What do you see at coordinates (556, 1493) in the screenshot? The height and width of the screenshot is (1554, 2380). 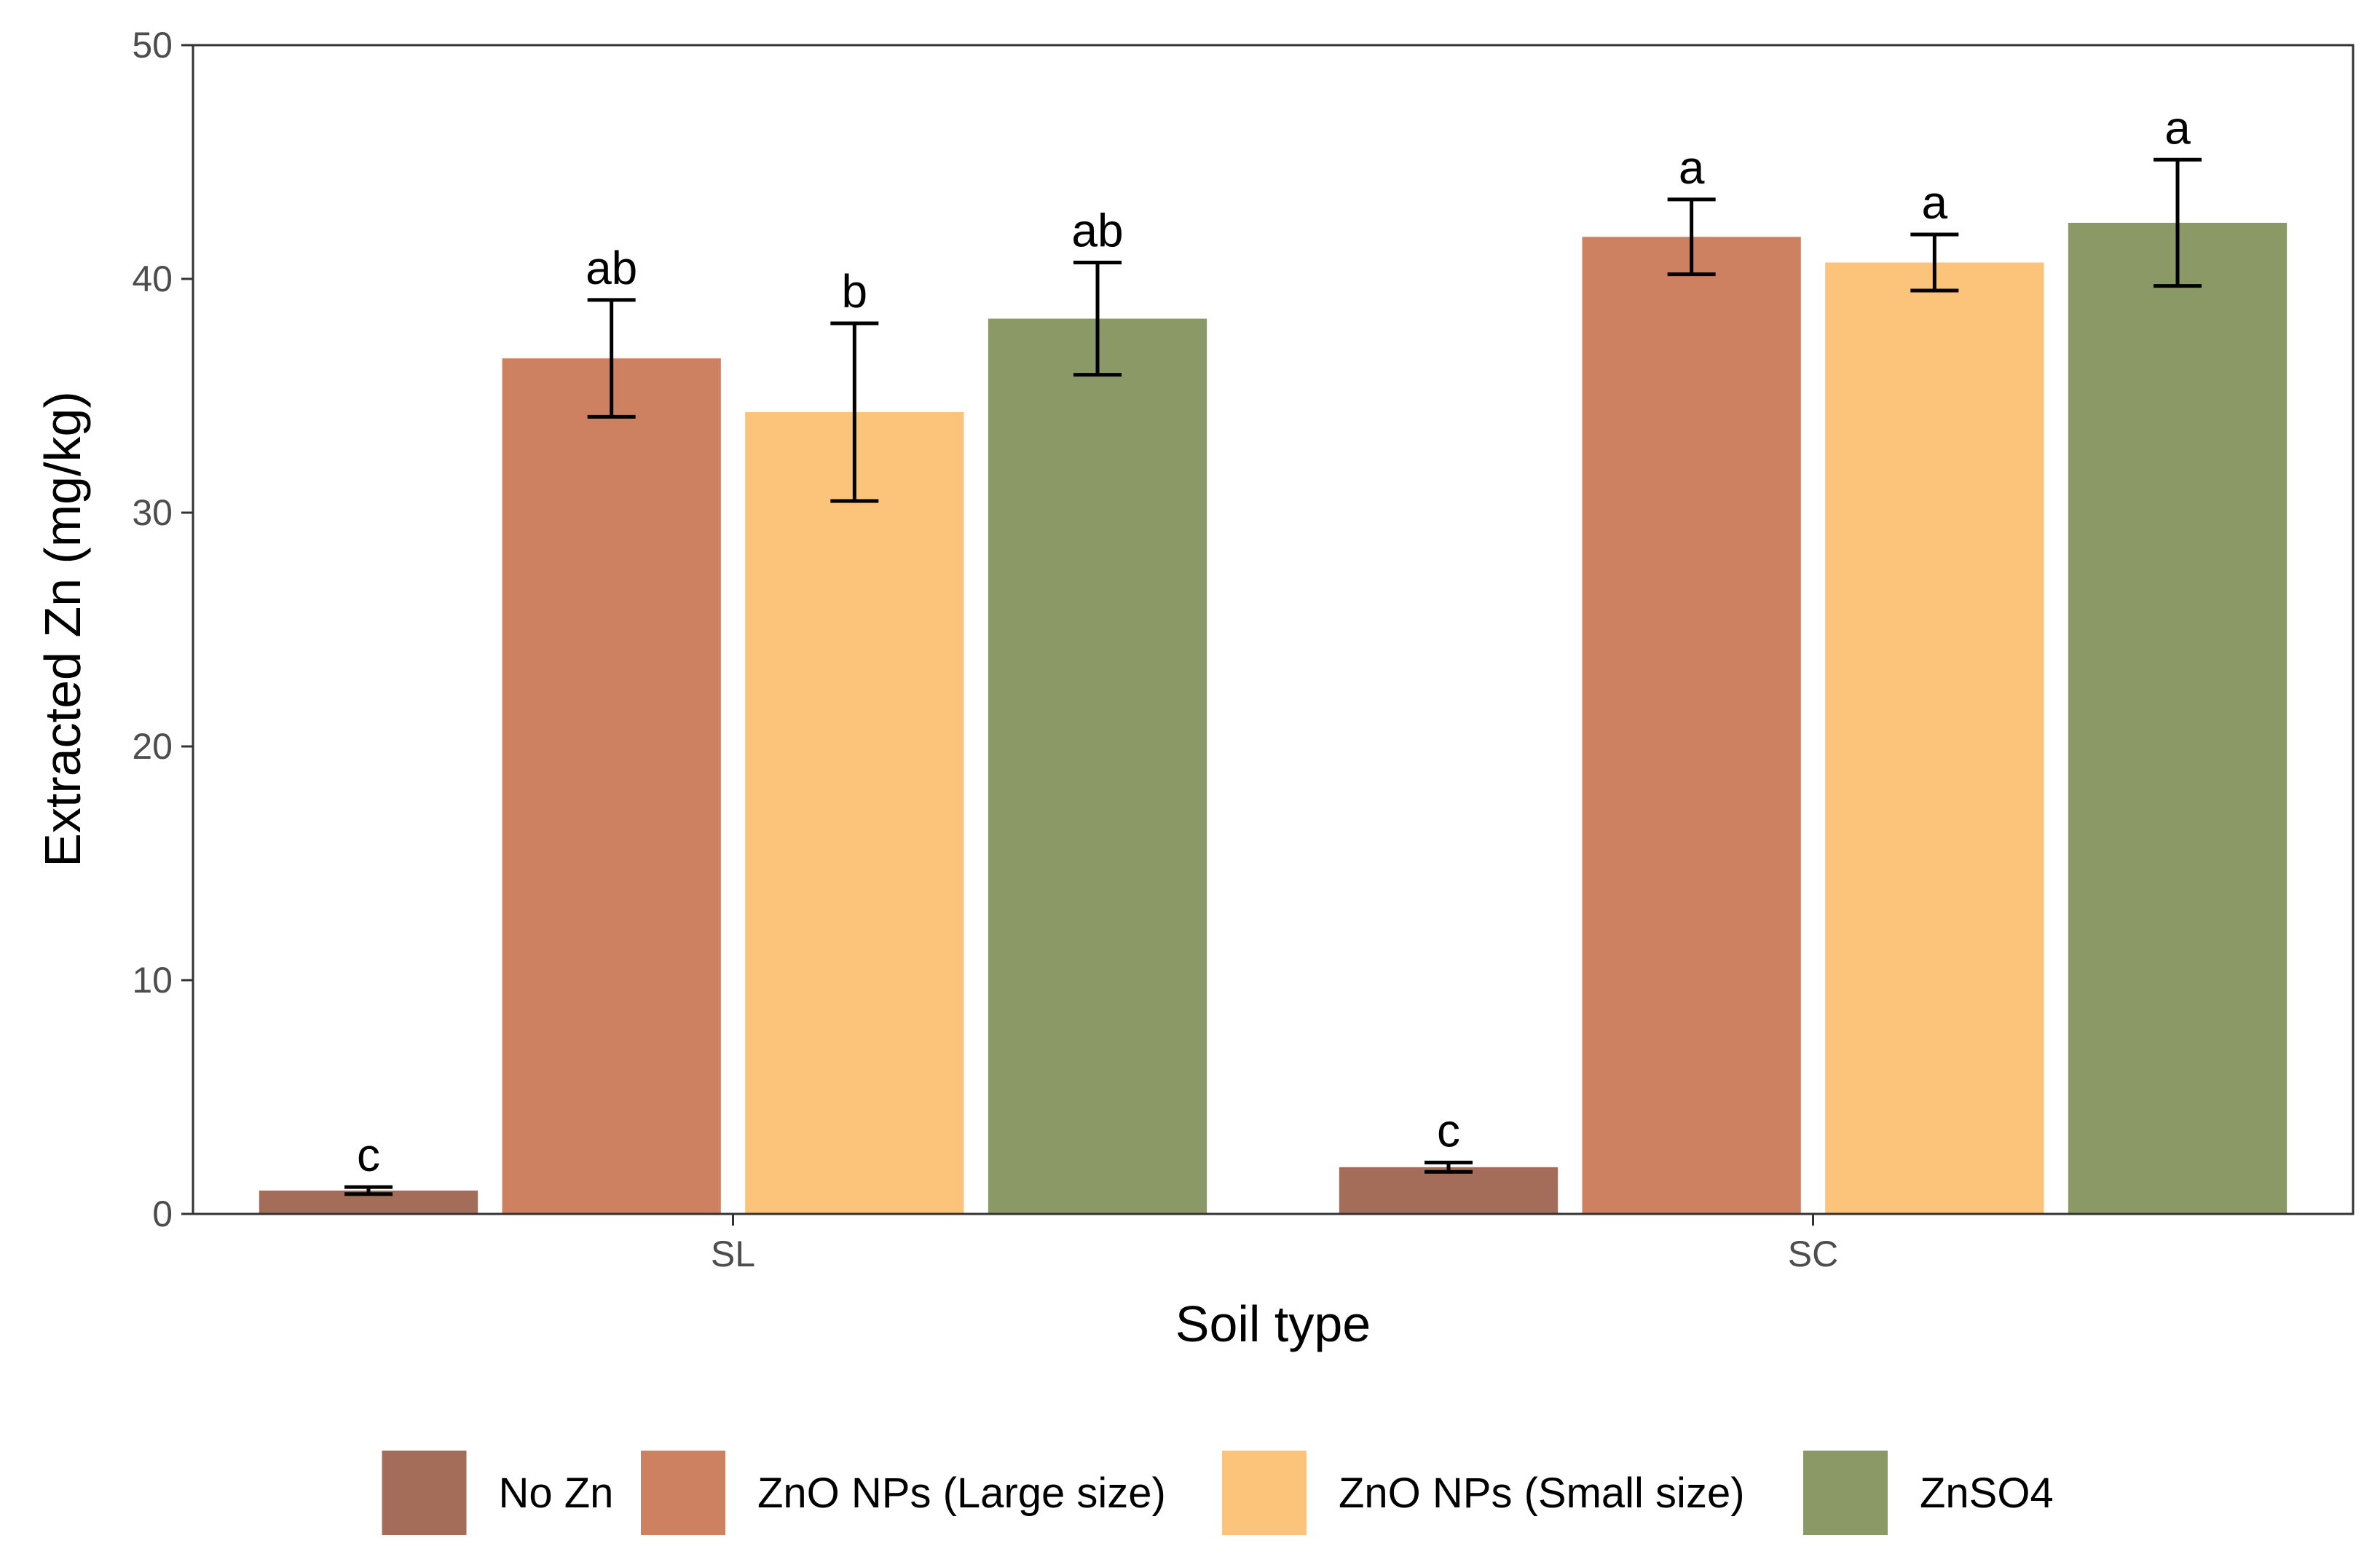 I see `legend-label: No Zn` at bounding box center [556, 1493].